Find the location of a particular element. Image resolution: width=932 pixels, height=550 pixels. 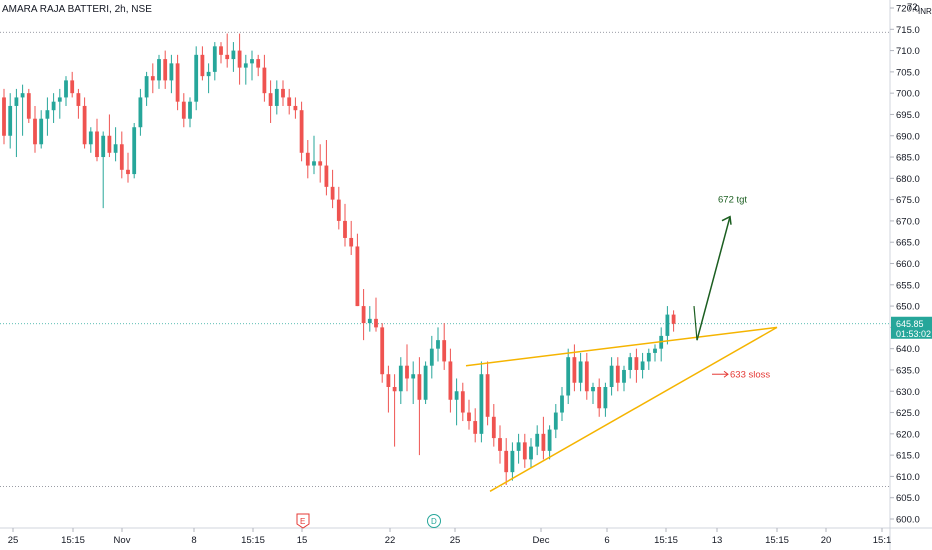

price-tick-label: 630.0 is located at coordinates (908, 392).